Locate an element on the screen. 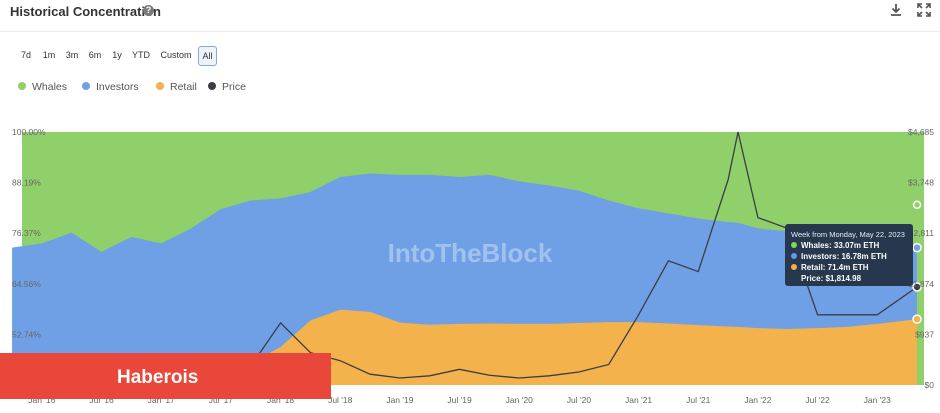  range-6m: 6m is located at coordinates (95, 55).